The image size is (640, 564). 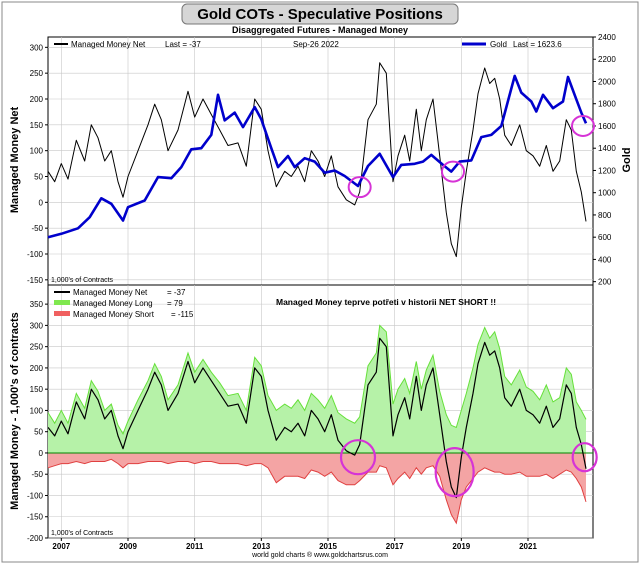 What do you see at coordinates (607, 59) in the screenshot?
I see `top-right-tick-label: 2200` at bounding box center [607, 59].